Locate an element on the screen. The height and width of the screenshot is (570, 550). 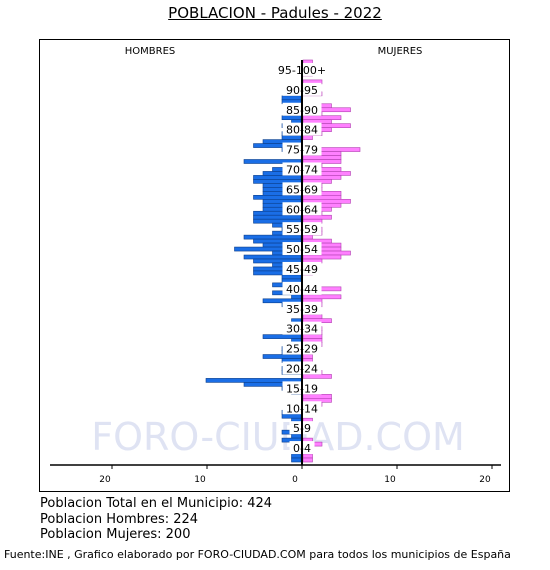
chart-title: POBLACION - Padules - 2022 is located at coordinates (275, 13).